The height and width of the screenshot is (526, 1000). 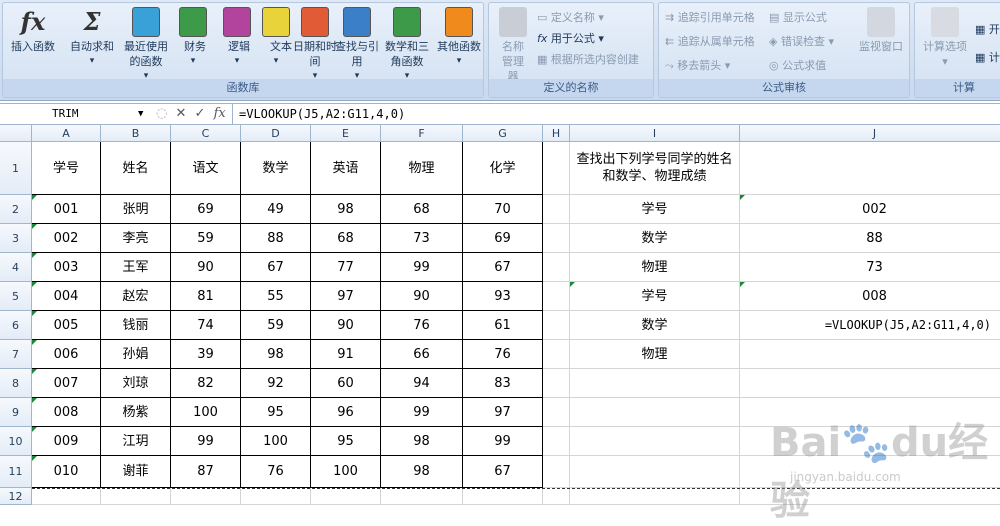 I want to click on function-button-4: 逻辑 ▾, so click(x=237, y=38).